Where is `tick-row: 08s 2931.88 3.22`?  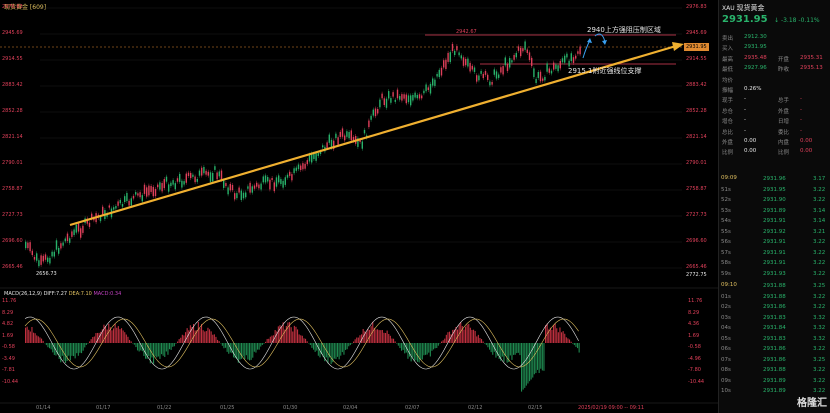
tick-row: 08s 2931.88 3.22 is located at coordinates (775, 372).